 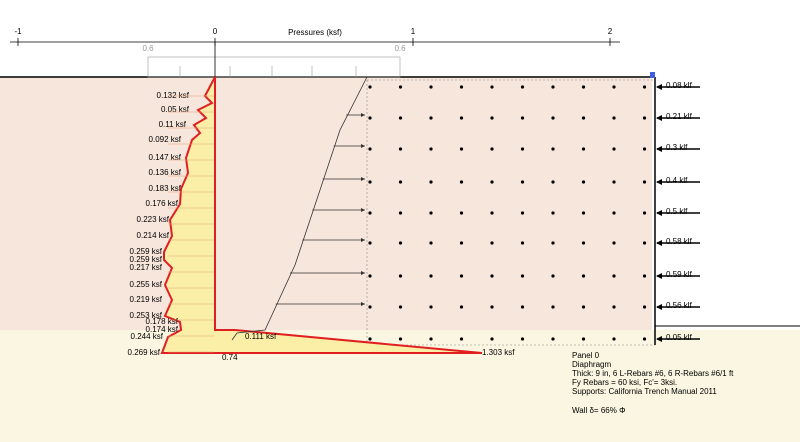 What do you see at coordinates (18, 31) in the screenshot?
I see `axis-tick-label: -1` at bounding box center [18, 31].